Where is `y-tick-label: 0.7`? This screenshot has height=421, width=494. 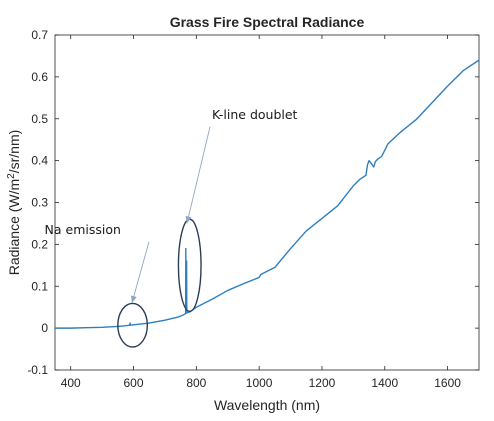 y-tick-label: 0.7 is located at coordinates (39, 35).